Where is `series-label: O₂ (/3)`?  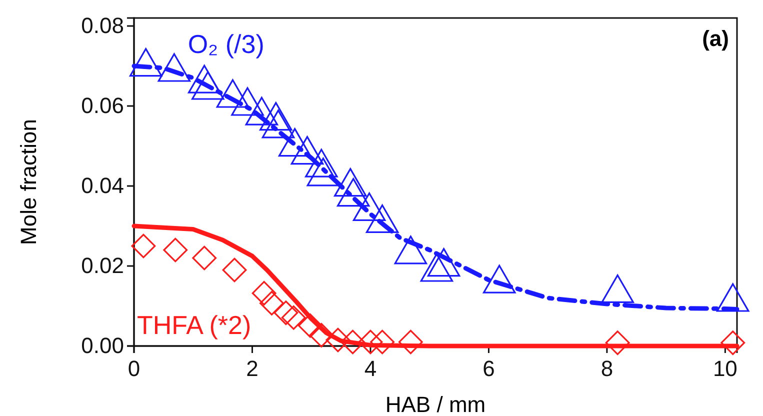 series-label: O₂ (/3) is located at coordinates (226, 43).